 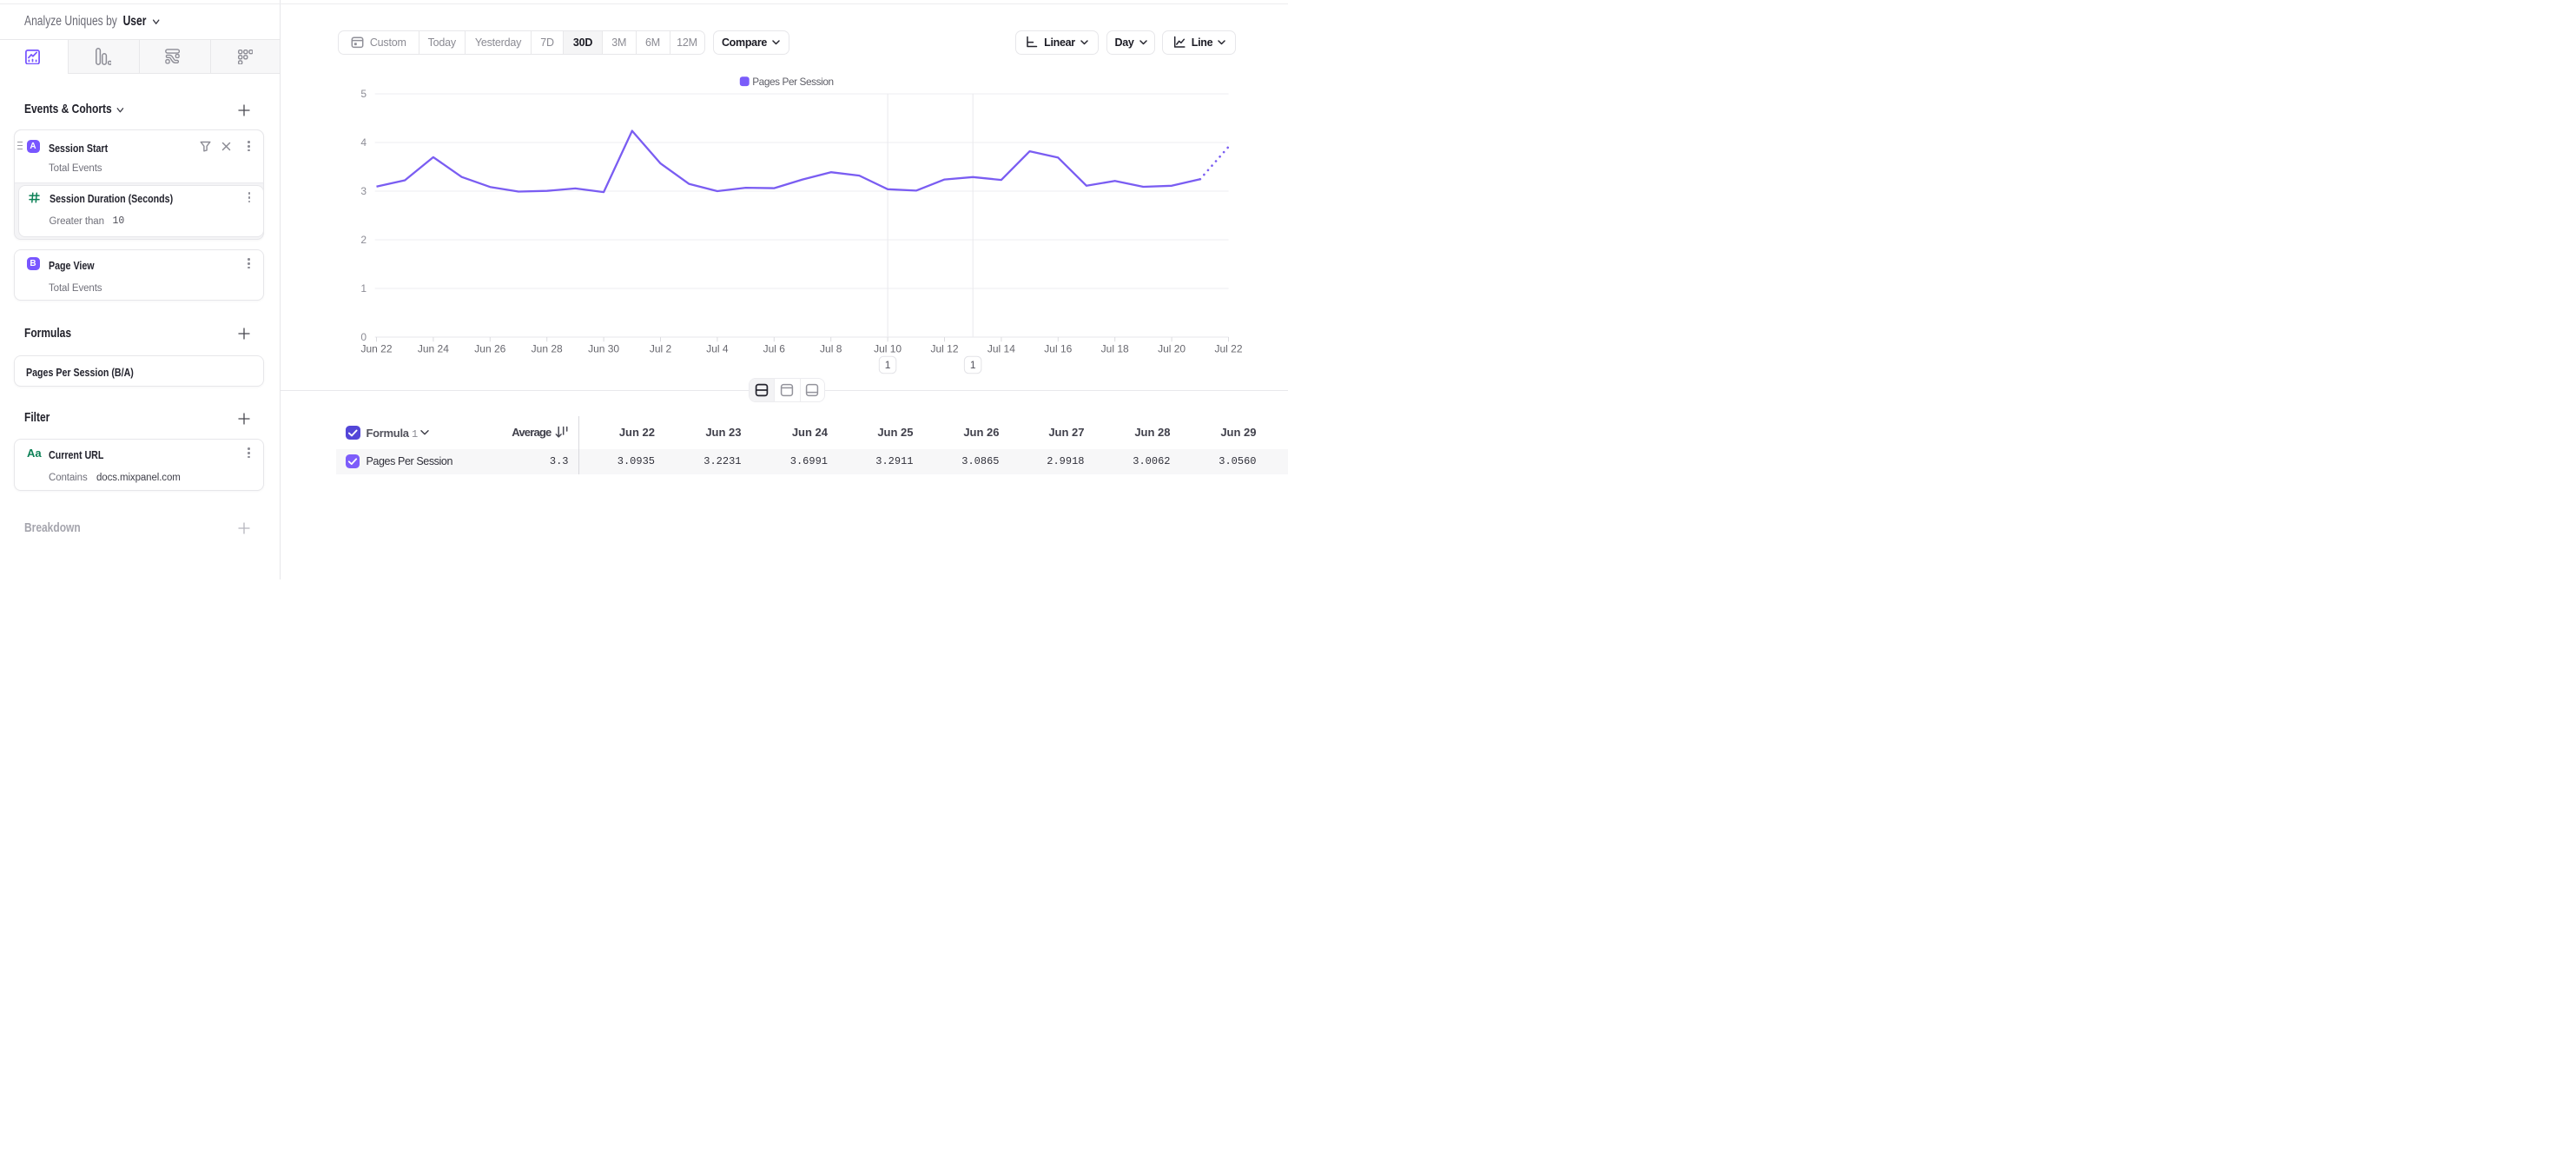 What do you see at coordinates (888, 349) in the screenshot?
I see `svg-text: Jul 10` at bounding box center [888, 349].